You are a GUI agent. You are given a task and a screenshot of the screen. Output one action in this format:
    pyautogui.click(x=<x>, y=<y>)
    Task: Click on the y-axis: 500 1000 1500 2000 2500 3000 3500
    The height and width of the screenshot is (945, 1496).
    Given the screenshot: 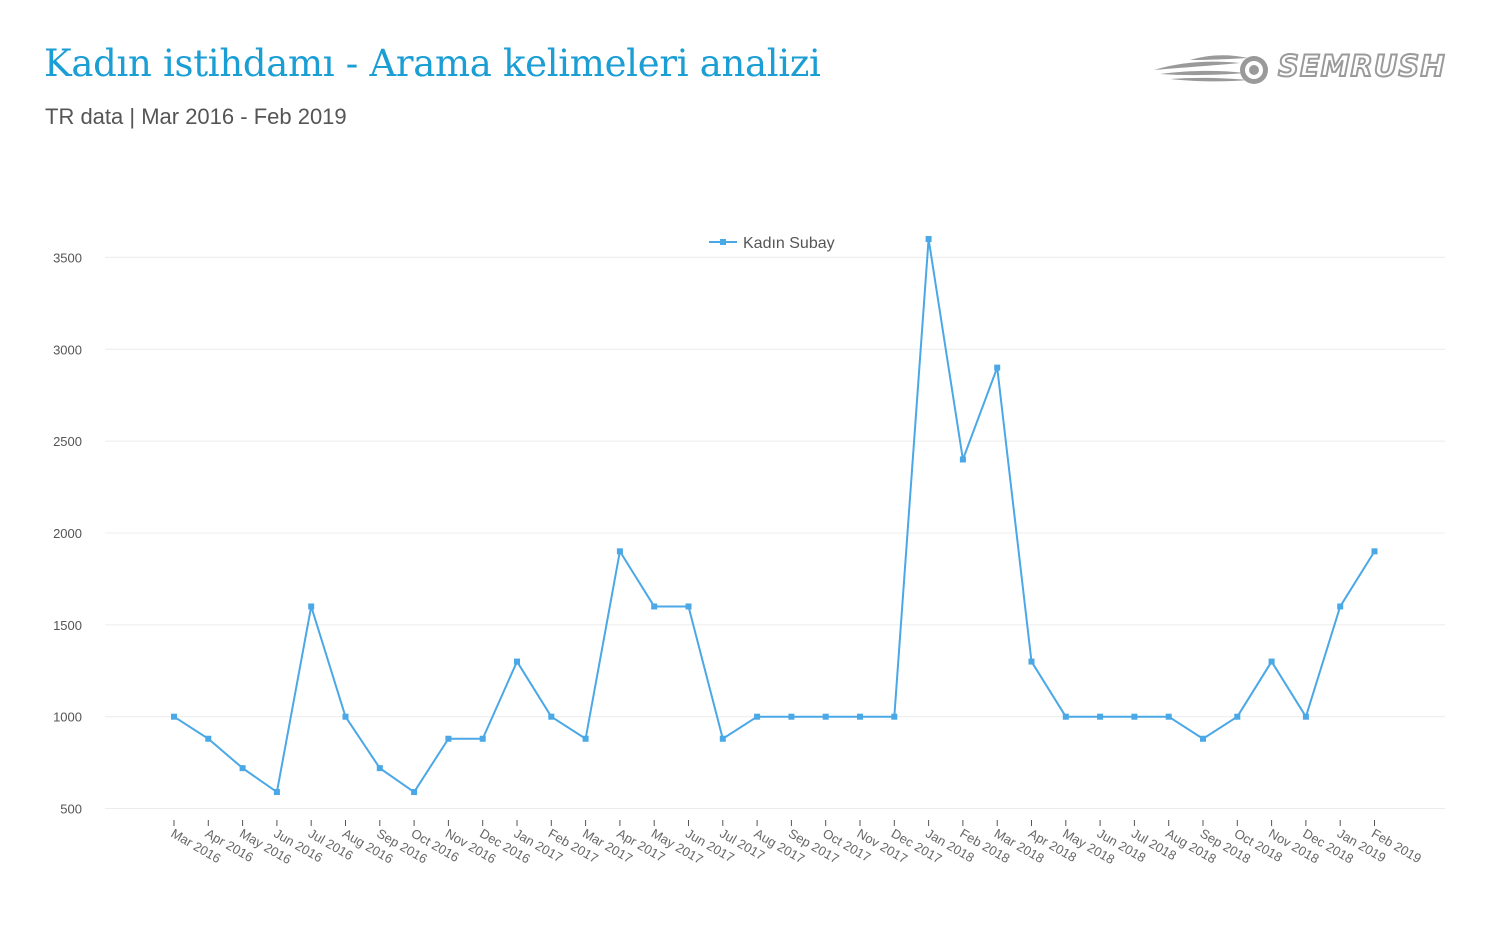 What is the action you would take?
    pyautogui.click(x=67, y=533)
    